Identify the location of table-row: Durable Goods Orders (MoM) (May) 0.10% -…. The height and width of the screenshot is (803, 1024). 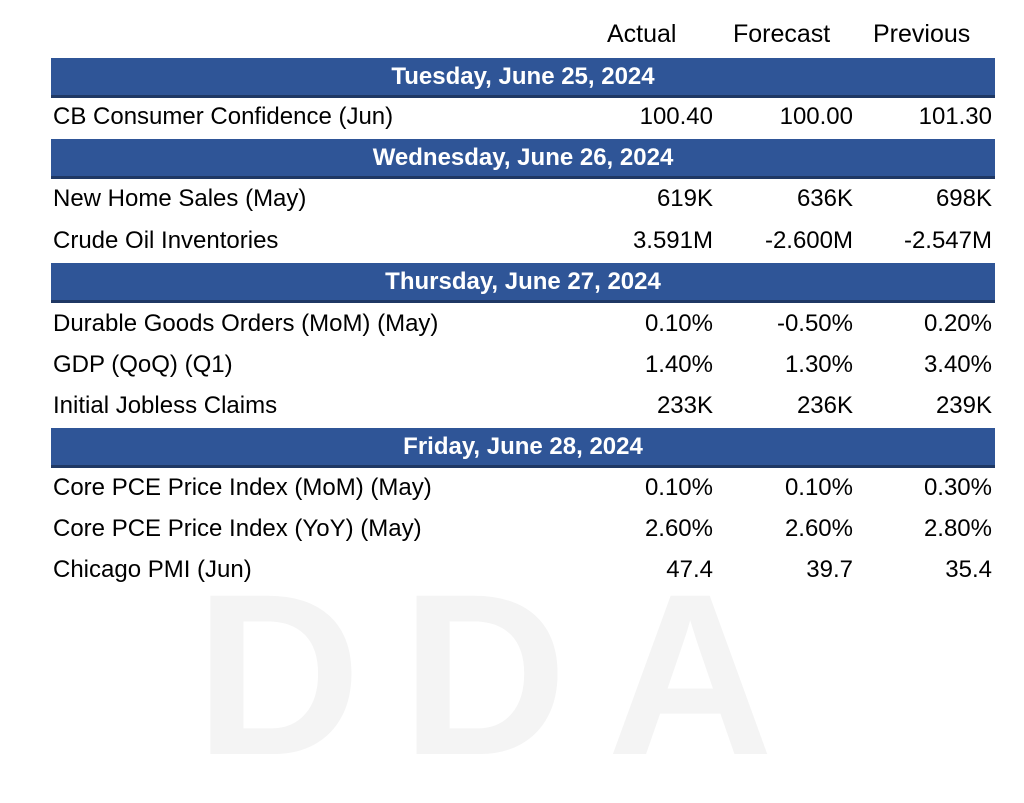
(523, 324).